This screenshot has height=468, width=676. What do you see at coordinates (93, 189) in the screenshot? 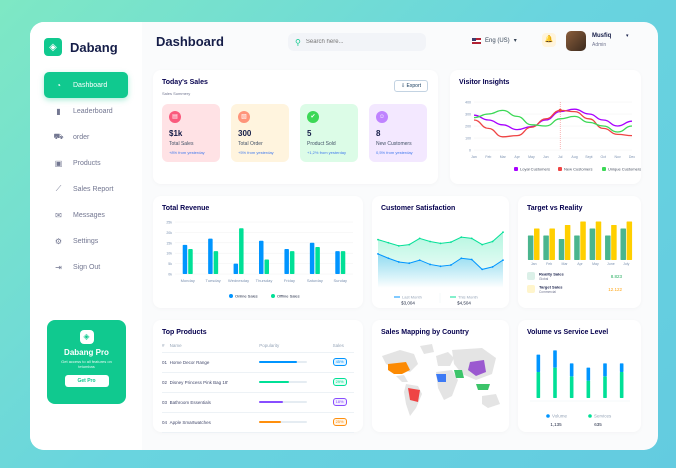
I see `sidebar-item-label: Sales Report` at bounding box center [93, 189].